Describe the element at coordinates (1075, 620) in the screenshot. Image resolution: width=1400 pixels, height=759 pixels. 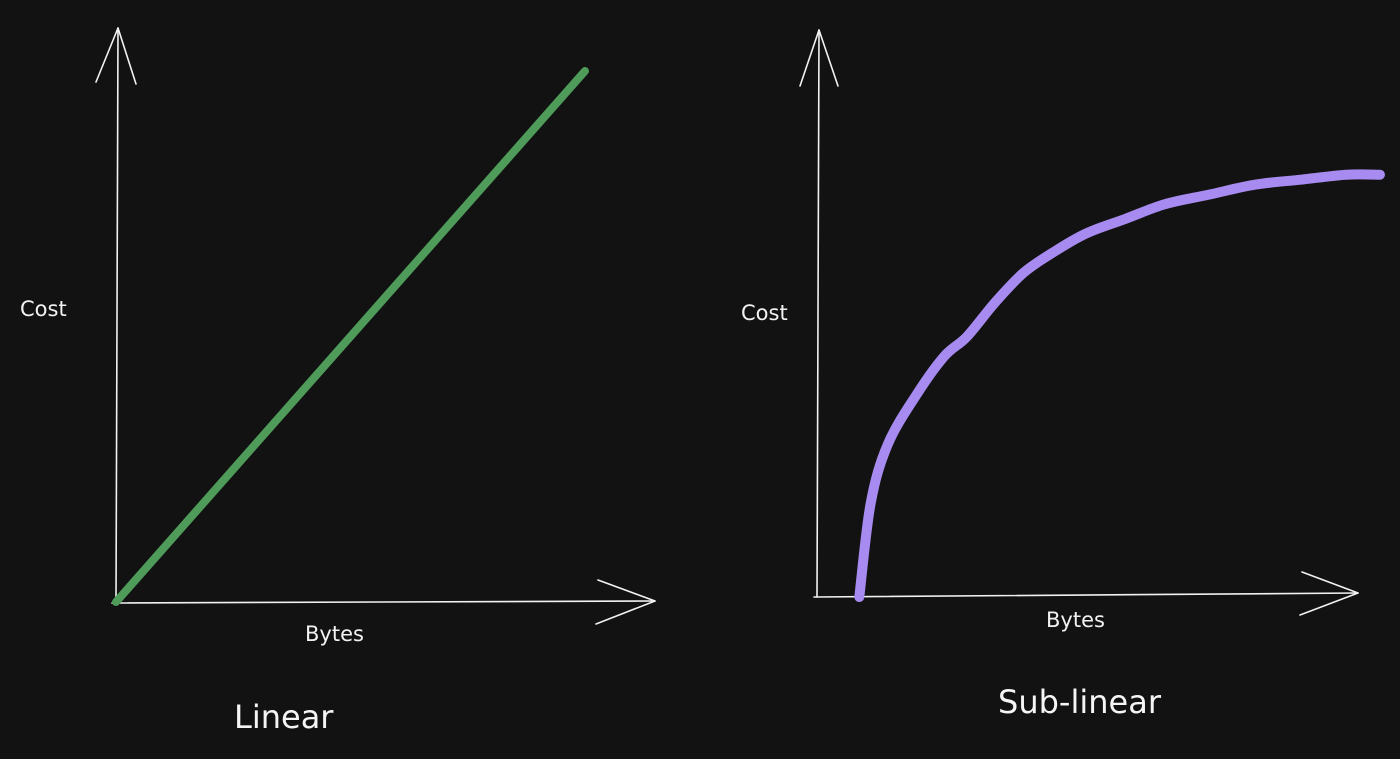
I see `sublinear-x-axis-label: Bytes` at that location.